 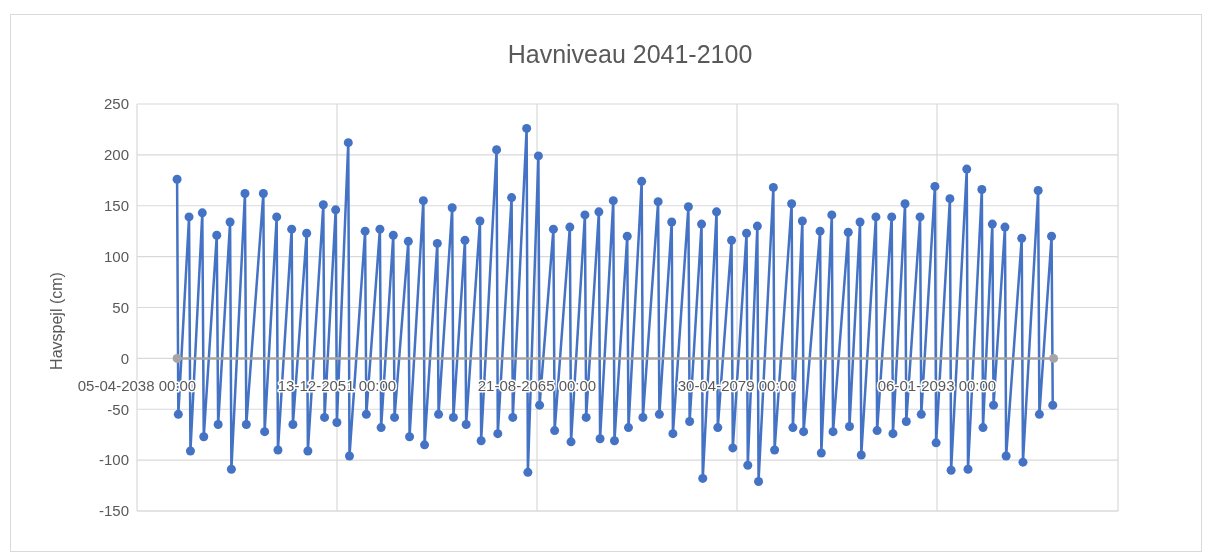 What do you see at coordinates (630, 54) in the screenshot?
I see `chart-title: Havniveau 2041-2100` at bounding box center [630, 54].